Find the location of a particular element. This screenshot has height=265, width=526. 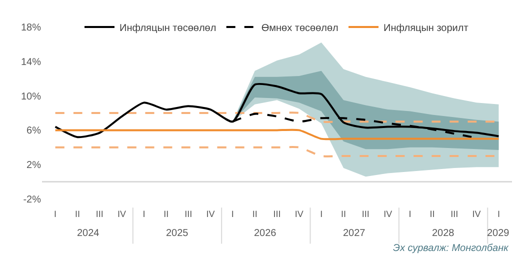

legend-label: Инфляцын зорилт is located at coordinates (426, 28).